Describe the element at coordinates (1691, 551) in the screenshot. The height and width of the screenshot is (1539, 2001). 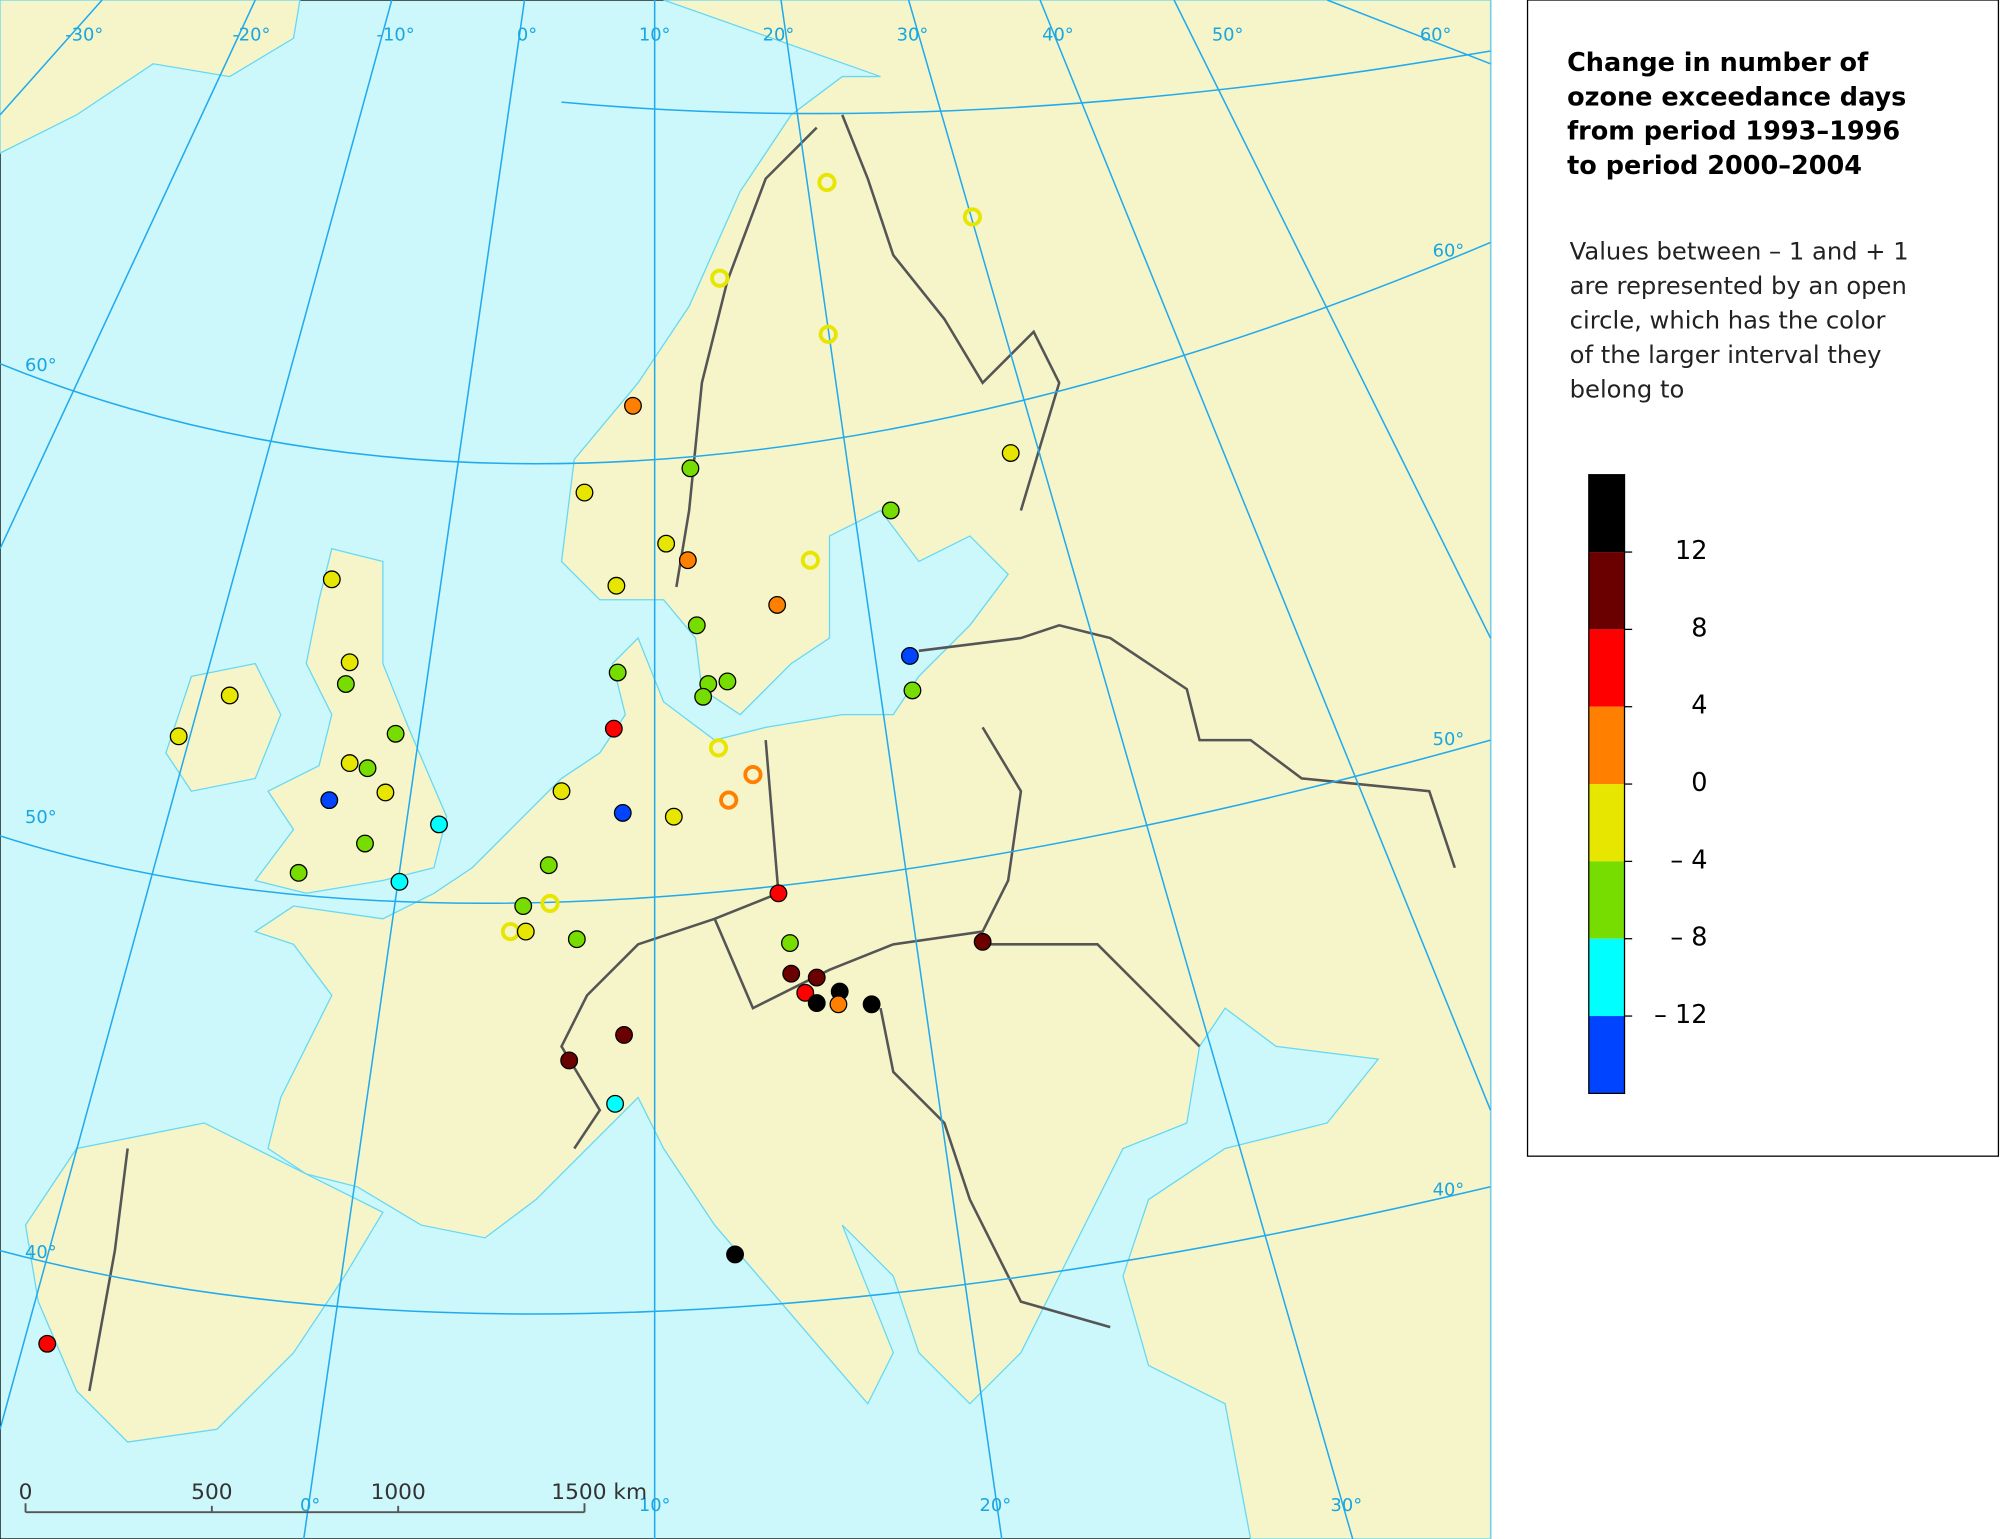
I see `colorbar-label: 12` at that location.